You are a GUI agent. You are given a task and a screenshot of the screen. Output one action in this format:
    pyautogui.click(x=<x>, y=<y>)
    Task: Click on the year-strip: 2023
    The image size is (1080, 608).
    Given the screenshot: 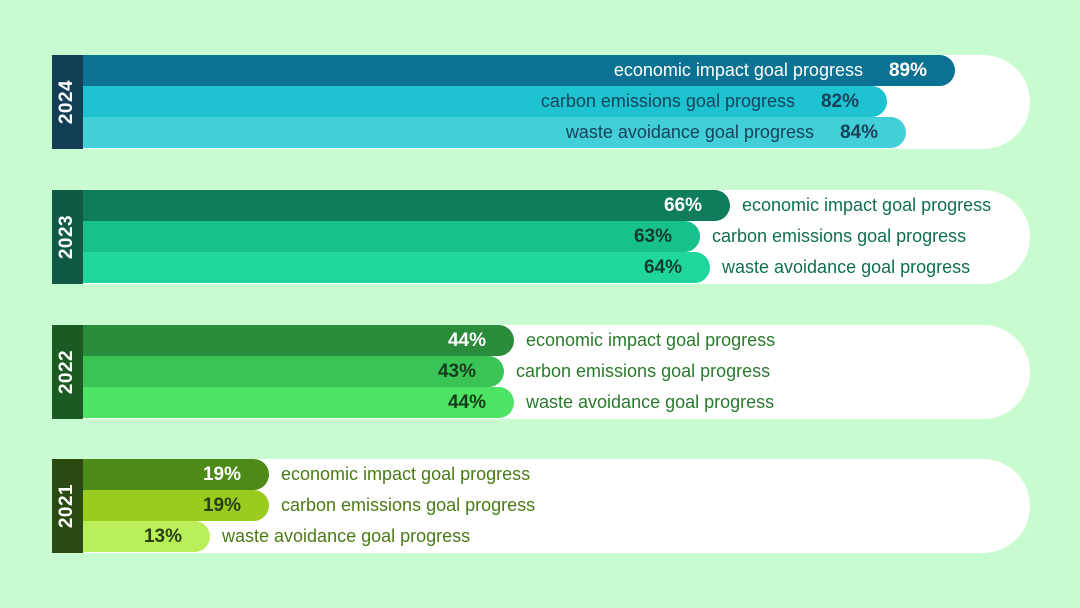 What is the action you would take?
    pyautogui.click(x=67, y=237)
    